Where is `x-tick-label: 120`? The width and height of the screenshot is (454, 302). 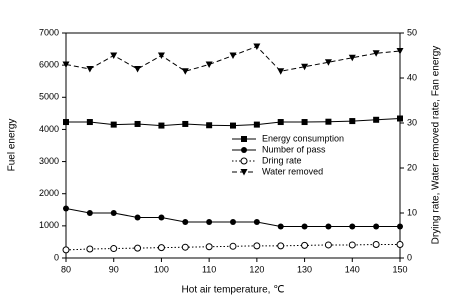 x-tick-label: 120 is located at coordinates (256, 269).